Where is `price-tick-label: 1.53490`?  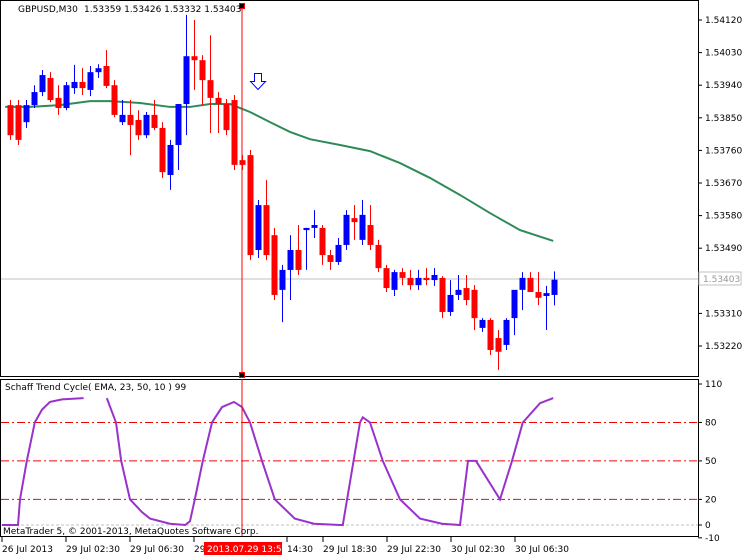 price-tick-label: 1.53490 is located at coordinates (723, 249).